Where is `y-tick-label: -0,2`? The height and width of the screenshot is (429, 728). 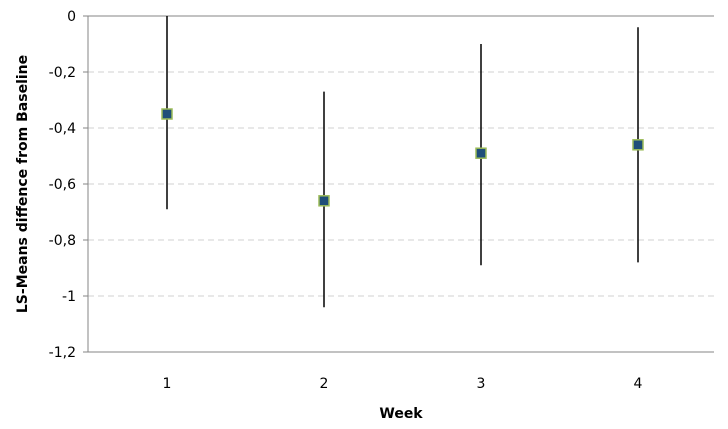
y-tick-label: -0,2 is located at coordinates (62, 73).